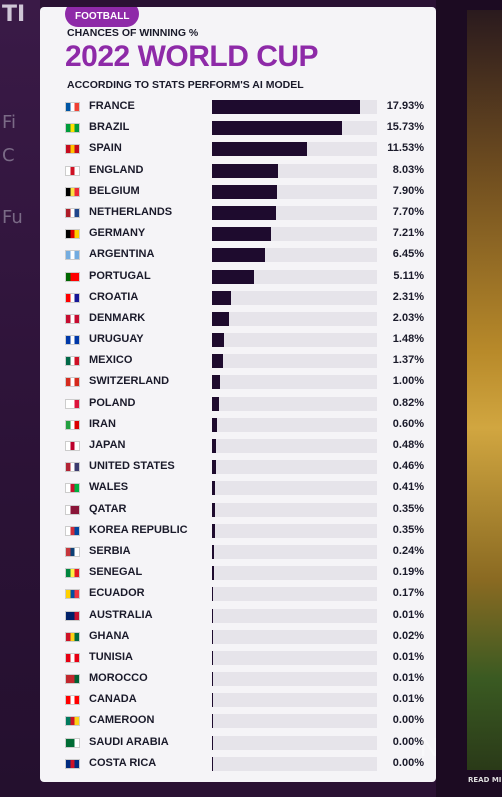  I want to click on category-label: SAUDI ARABIA, so click(129, 741).